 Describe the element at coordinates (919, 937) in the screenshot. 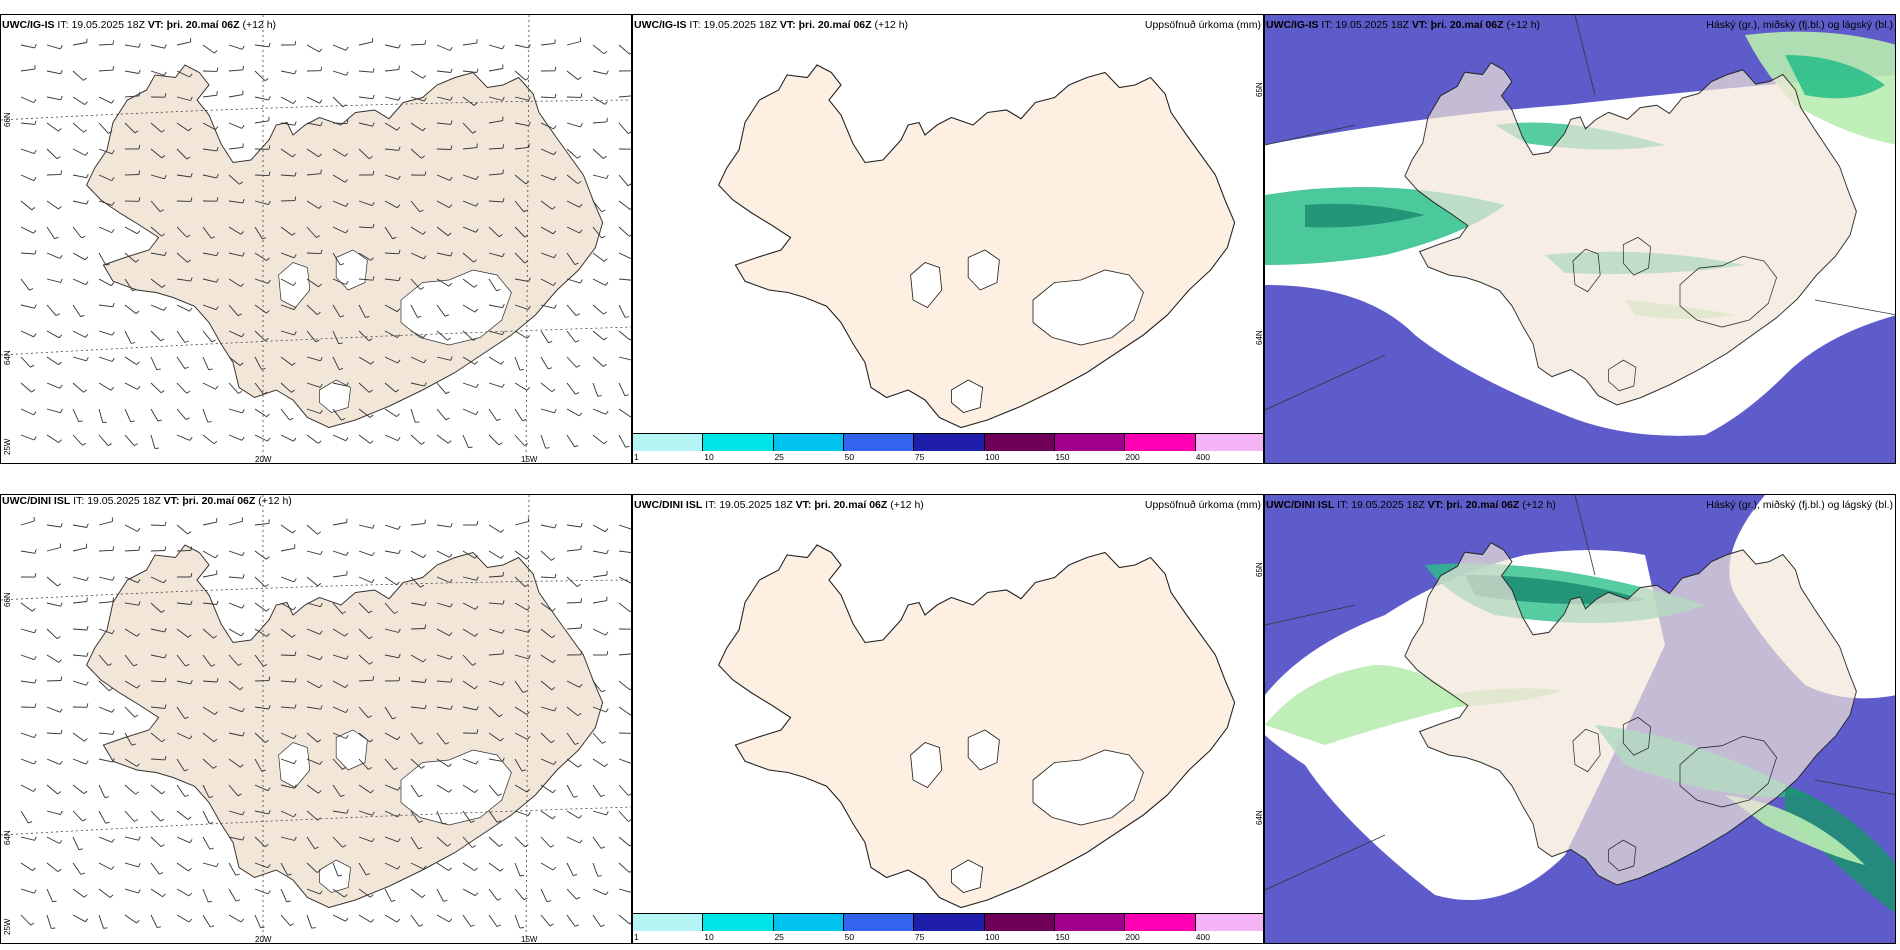

I see `legend-label: 75` at that location.